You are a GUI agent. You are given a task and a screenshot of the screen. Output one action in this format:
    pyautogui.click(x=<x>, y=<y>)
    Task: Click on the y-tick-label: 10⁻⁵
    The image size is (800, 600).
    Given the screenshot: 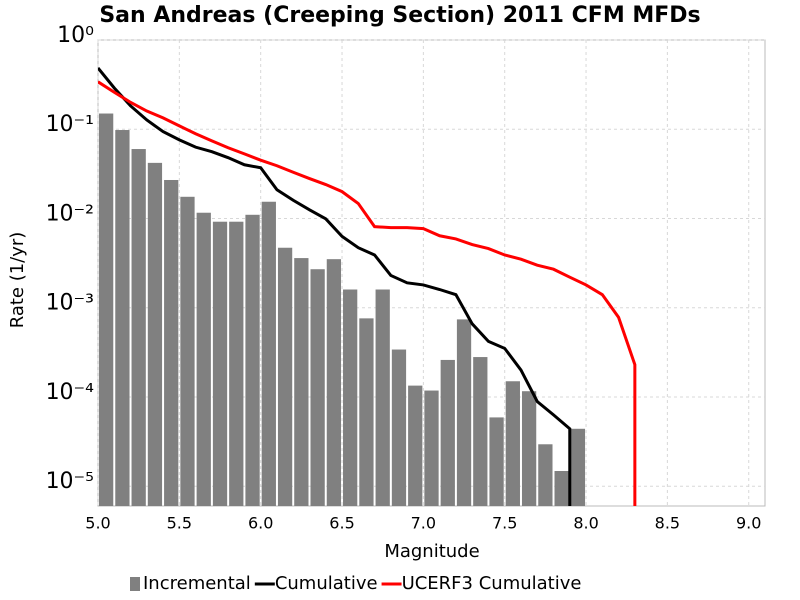 What is the action you would take?
    pyautogui.click(x=70, y=481)
    